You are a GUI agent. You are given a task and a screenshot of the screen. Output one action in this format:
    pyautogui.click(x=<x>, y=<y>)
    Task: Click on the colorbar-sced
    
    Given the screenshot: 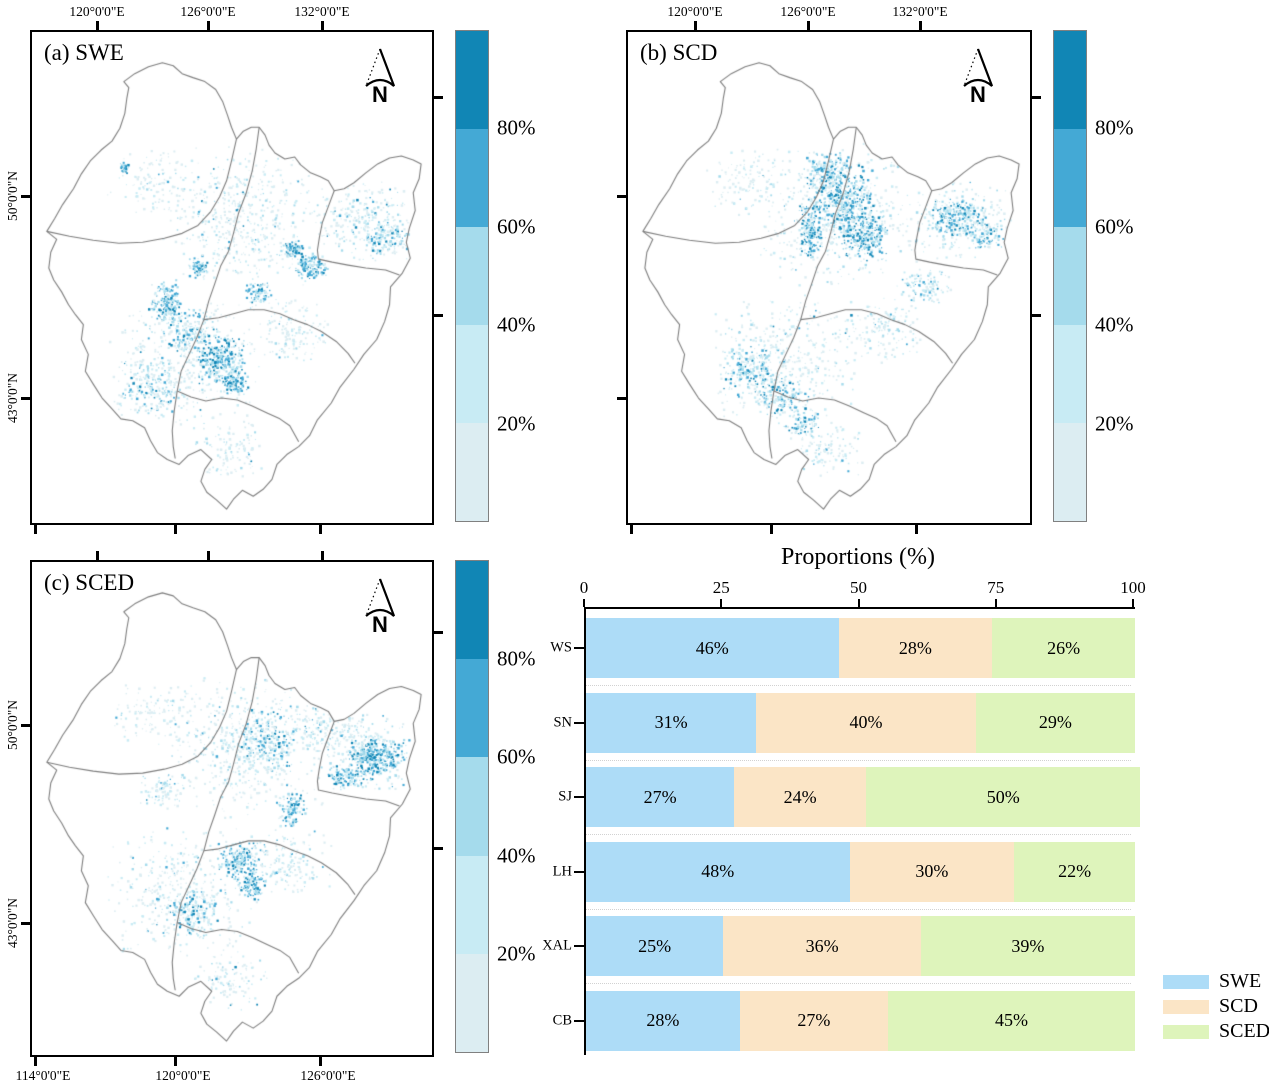 What is the action you would take?
    pyautogui.click(x=472, y=806)
    